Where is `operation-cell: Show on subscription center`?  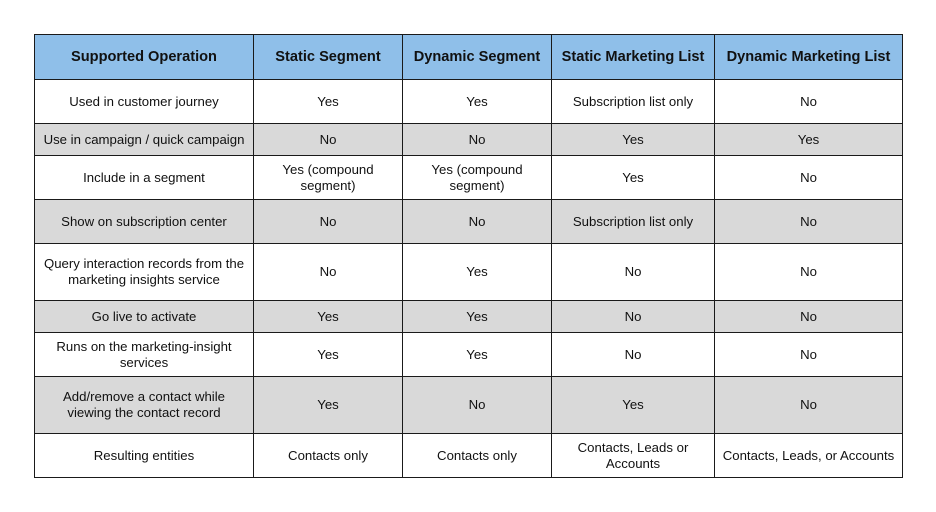 operation-cell: Show on subscription center is located at coordinates (144, 221).